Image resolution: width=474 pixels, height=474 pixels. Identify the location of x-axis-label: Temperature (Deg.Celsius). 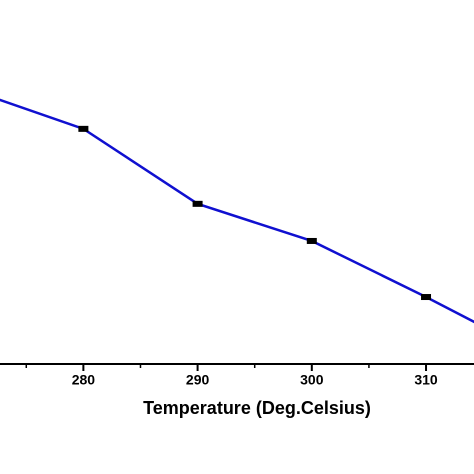
(257, 408).